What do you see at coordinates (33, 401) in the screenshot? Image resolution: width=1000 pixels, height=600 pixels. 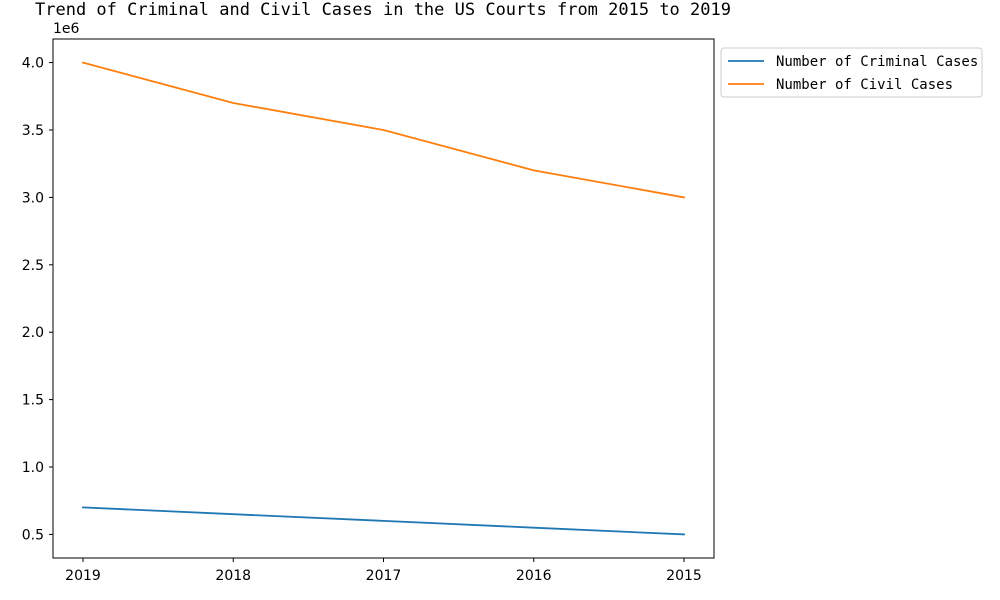 I see `y-tick-label: 1.5` at bounding box center [33, 401].